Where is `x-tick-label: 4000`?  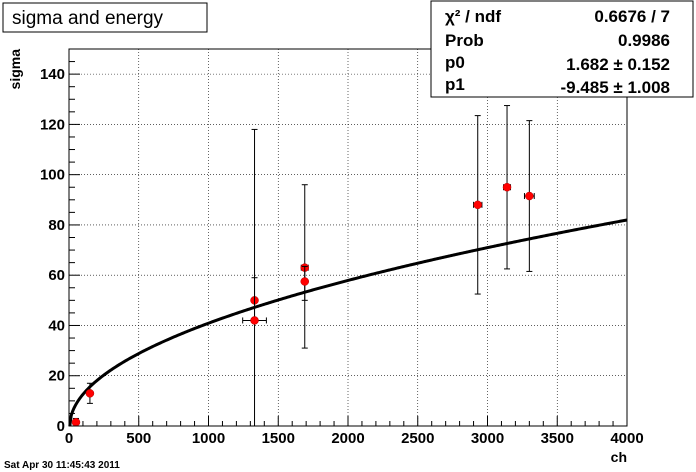 x-tick-label: 4000 is located at coordinates (626, 438).